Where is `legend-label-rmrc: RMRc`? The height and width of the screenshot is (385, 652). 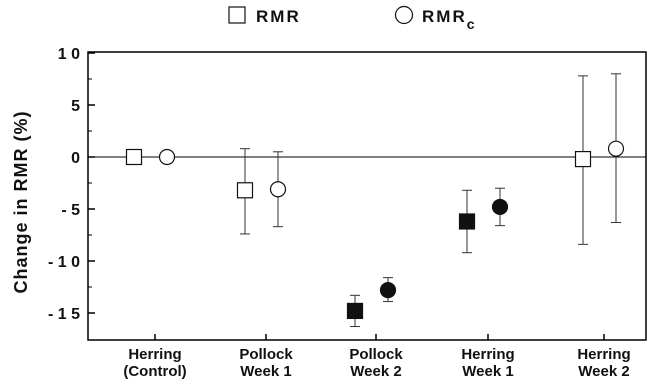 legend-label-rmrc: RMRc is located at coordinates (449, 19).